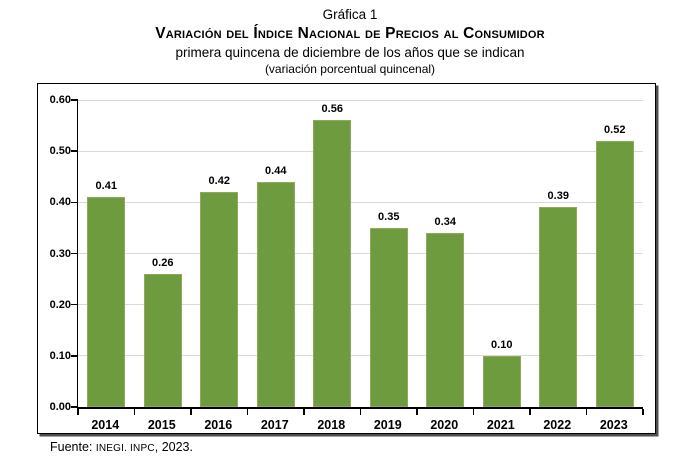 This screenshot has width=700, height=464. I want to click on x-axis-label: 2021, so click(500, 425).